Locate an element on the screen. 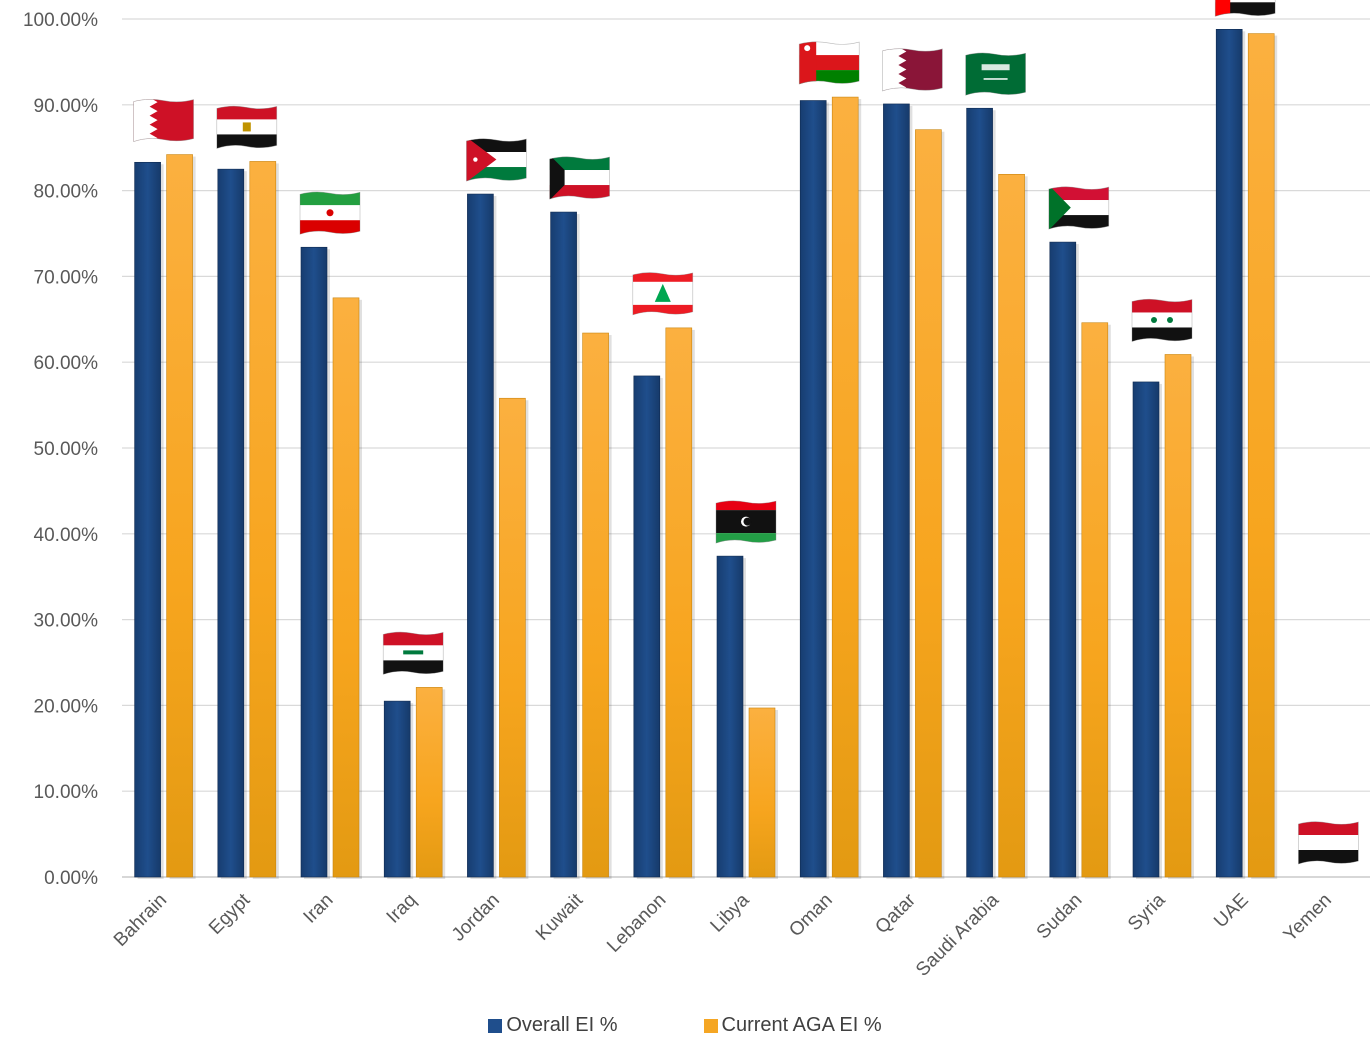 The width and height of the screenshot is (1370, 1044). iraq-flag-icon is located at coordinates (413, 653).